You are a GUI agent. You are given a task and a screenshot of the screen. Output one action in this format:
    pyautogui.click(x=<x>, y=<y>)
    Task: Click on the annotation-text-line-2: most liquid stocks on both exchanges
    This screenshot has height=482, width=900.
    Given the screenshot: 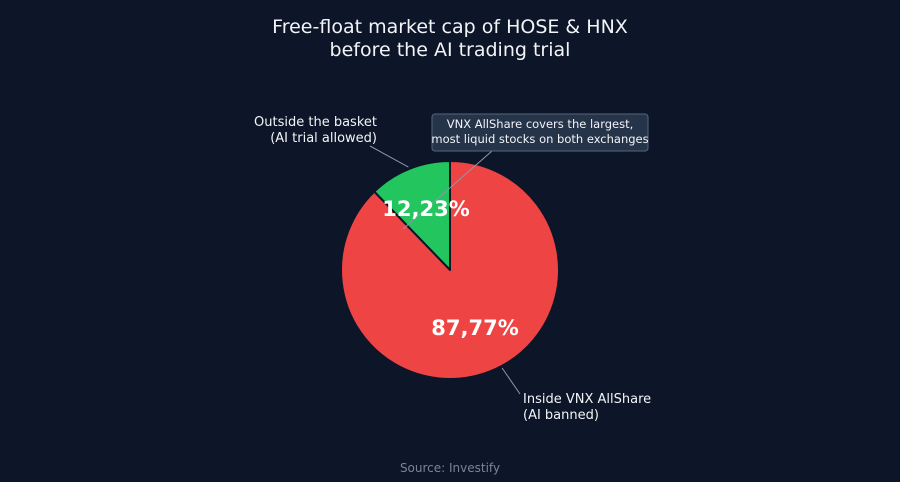 What is the action you would take?
    pyautogui.click(x=539, y=139)
    